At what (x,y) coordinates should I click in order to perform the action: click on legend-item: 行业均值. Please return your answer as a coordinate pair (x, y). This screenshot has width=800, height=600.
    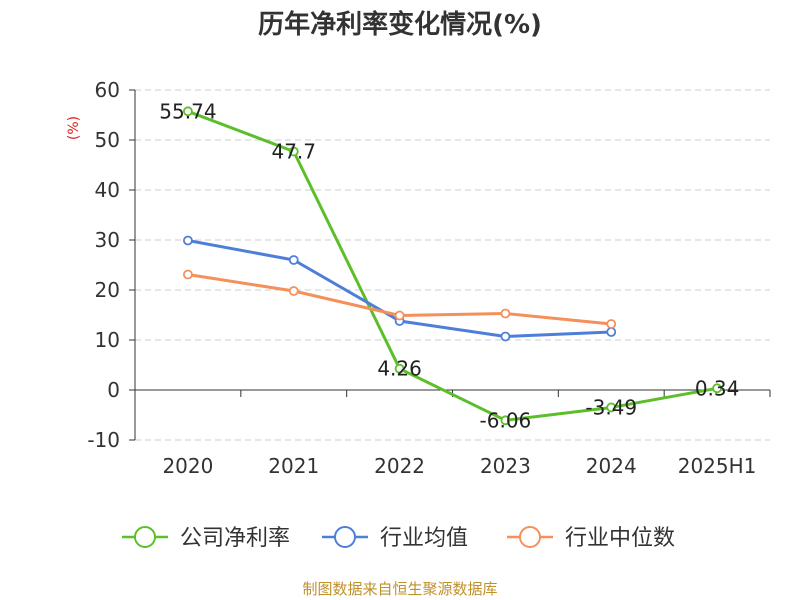
    Looking at the image, I should click on (395, 538).